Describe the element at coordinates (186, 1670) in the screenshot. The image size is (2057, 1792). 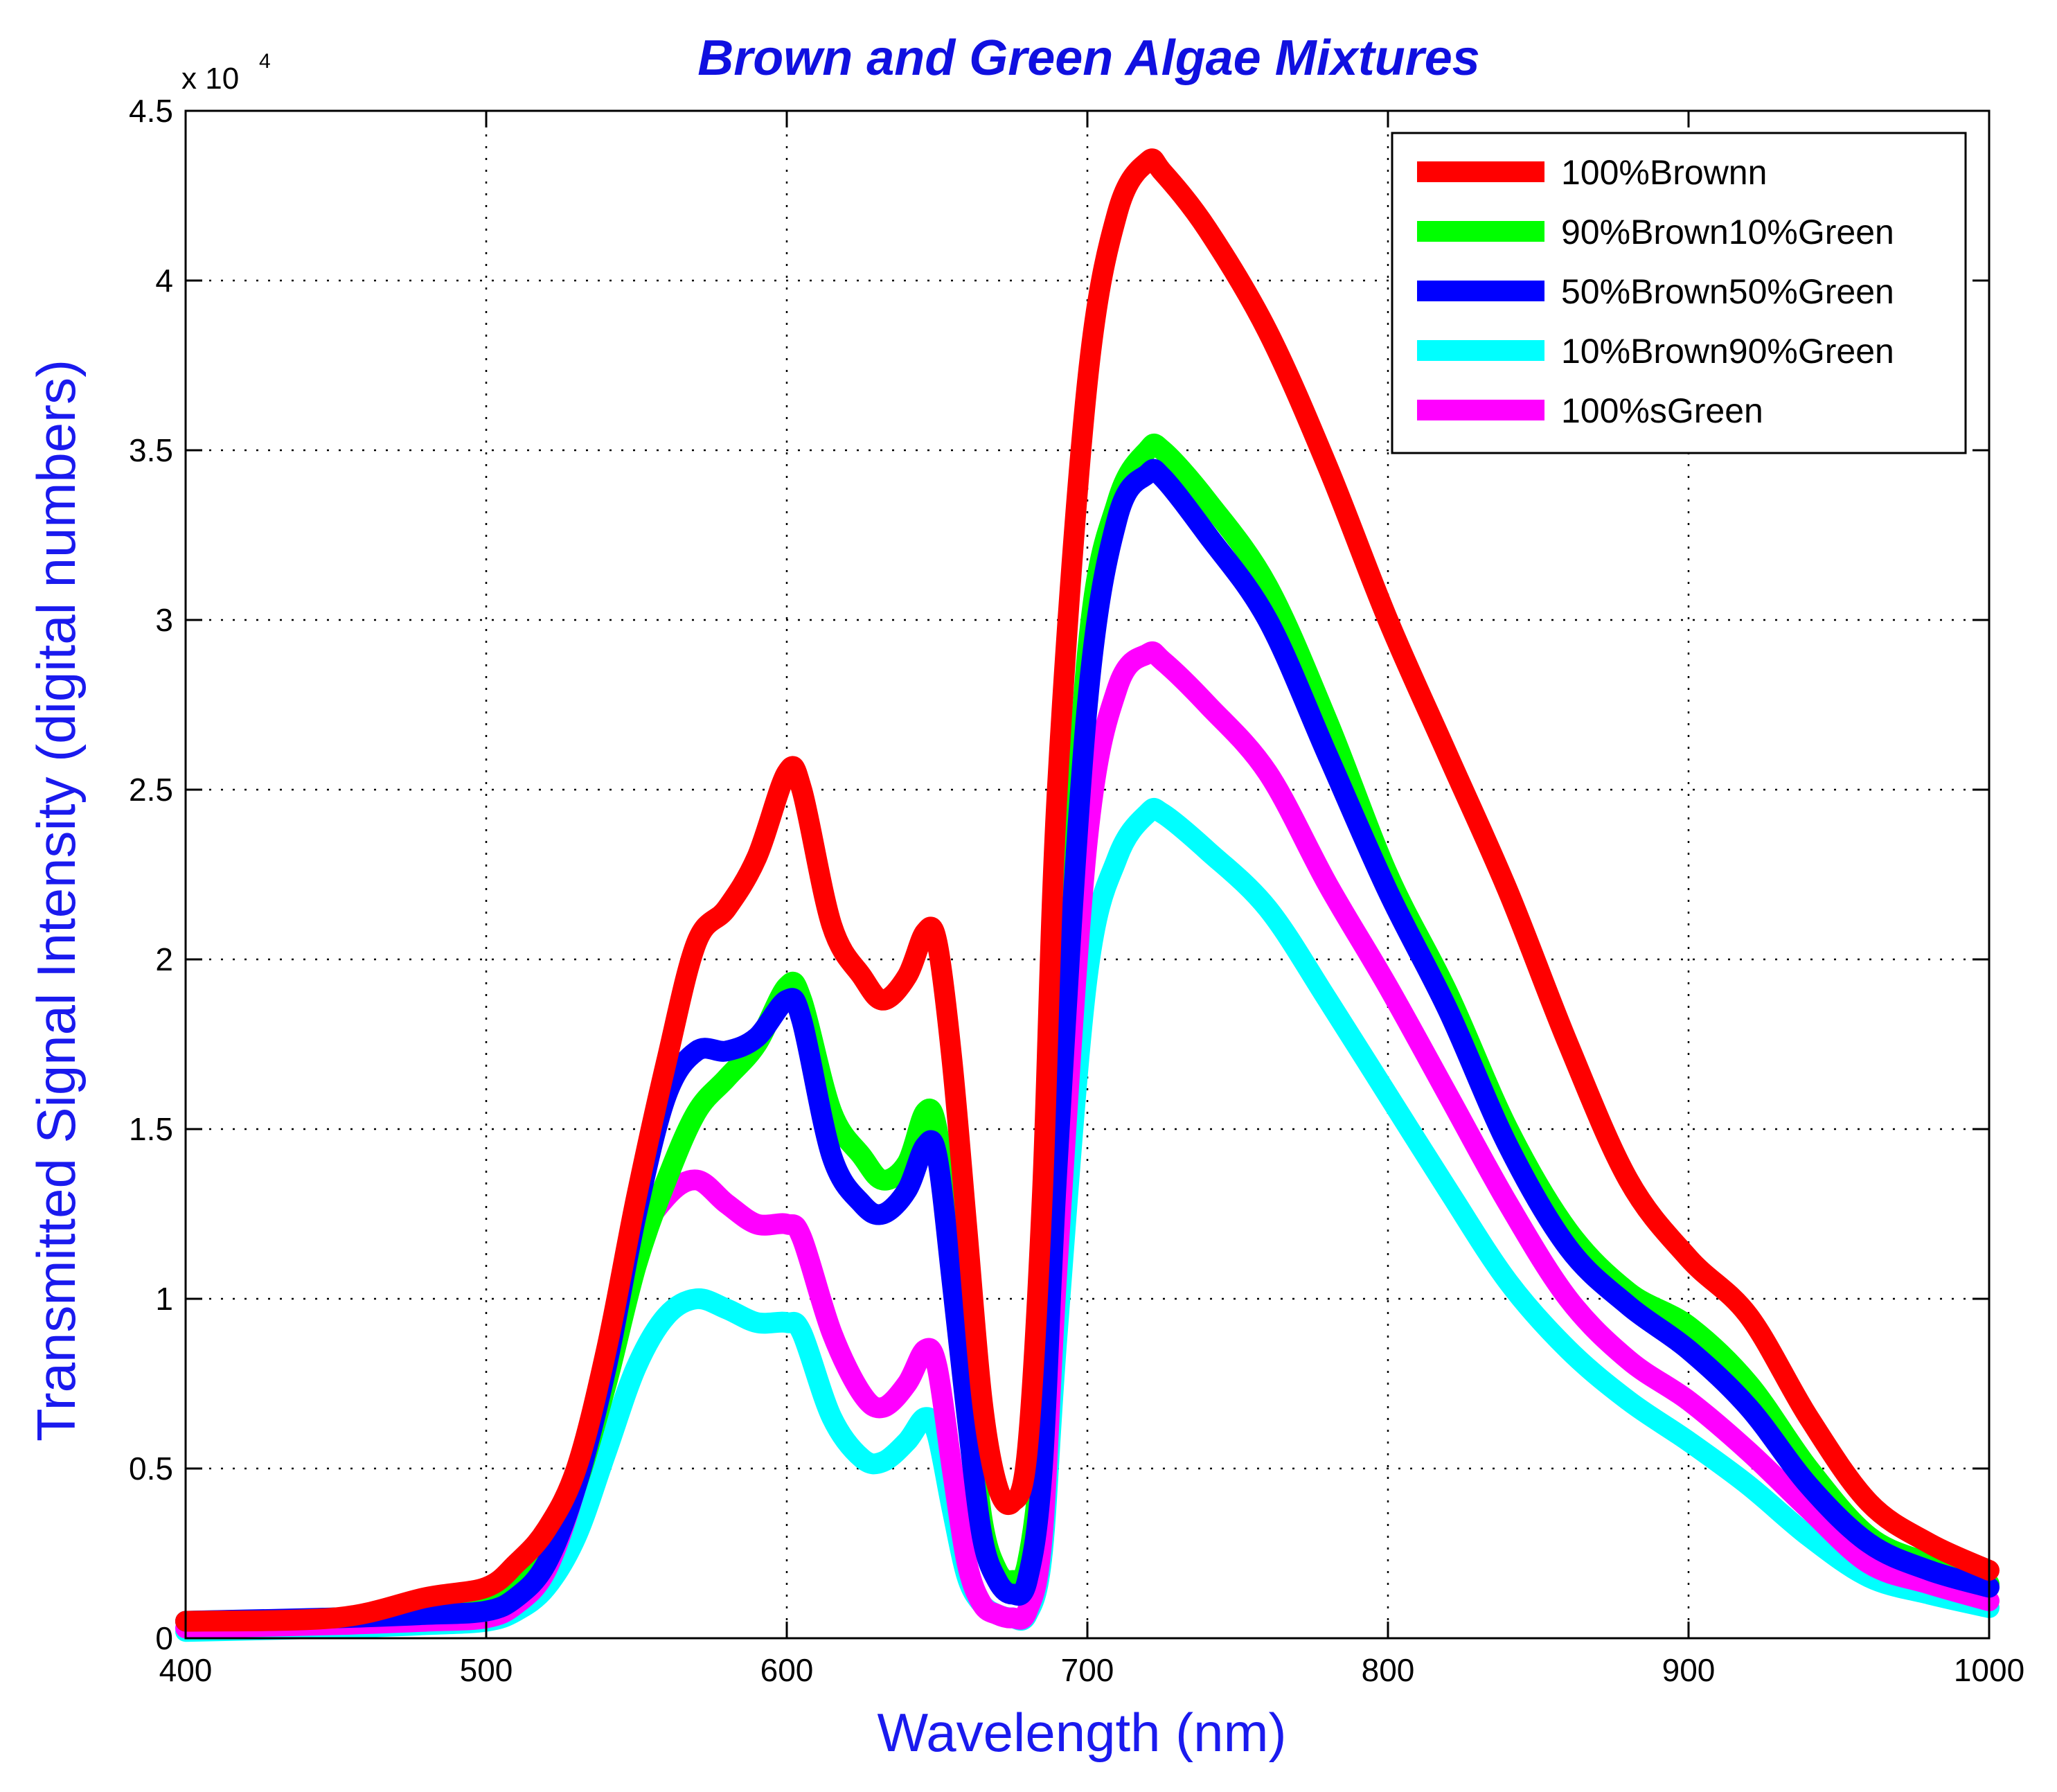
I see `x-tick-label-0: 400` at that location.